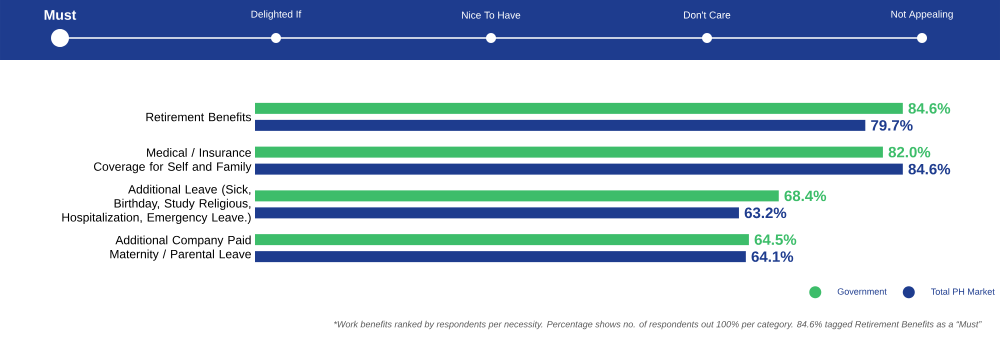  What do you see at coordinates (773, 256) in the screenshot?
I see `data-label: 64.1%` at bounding box center [773, 256].